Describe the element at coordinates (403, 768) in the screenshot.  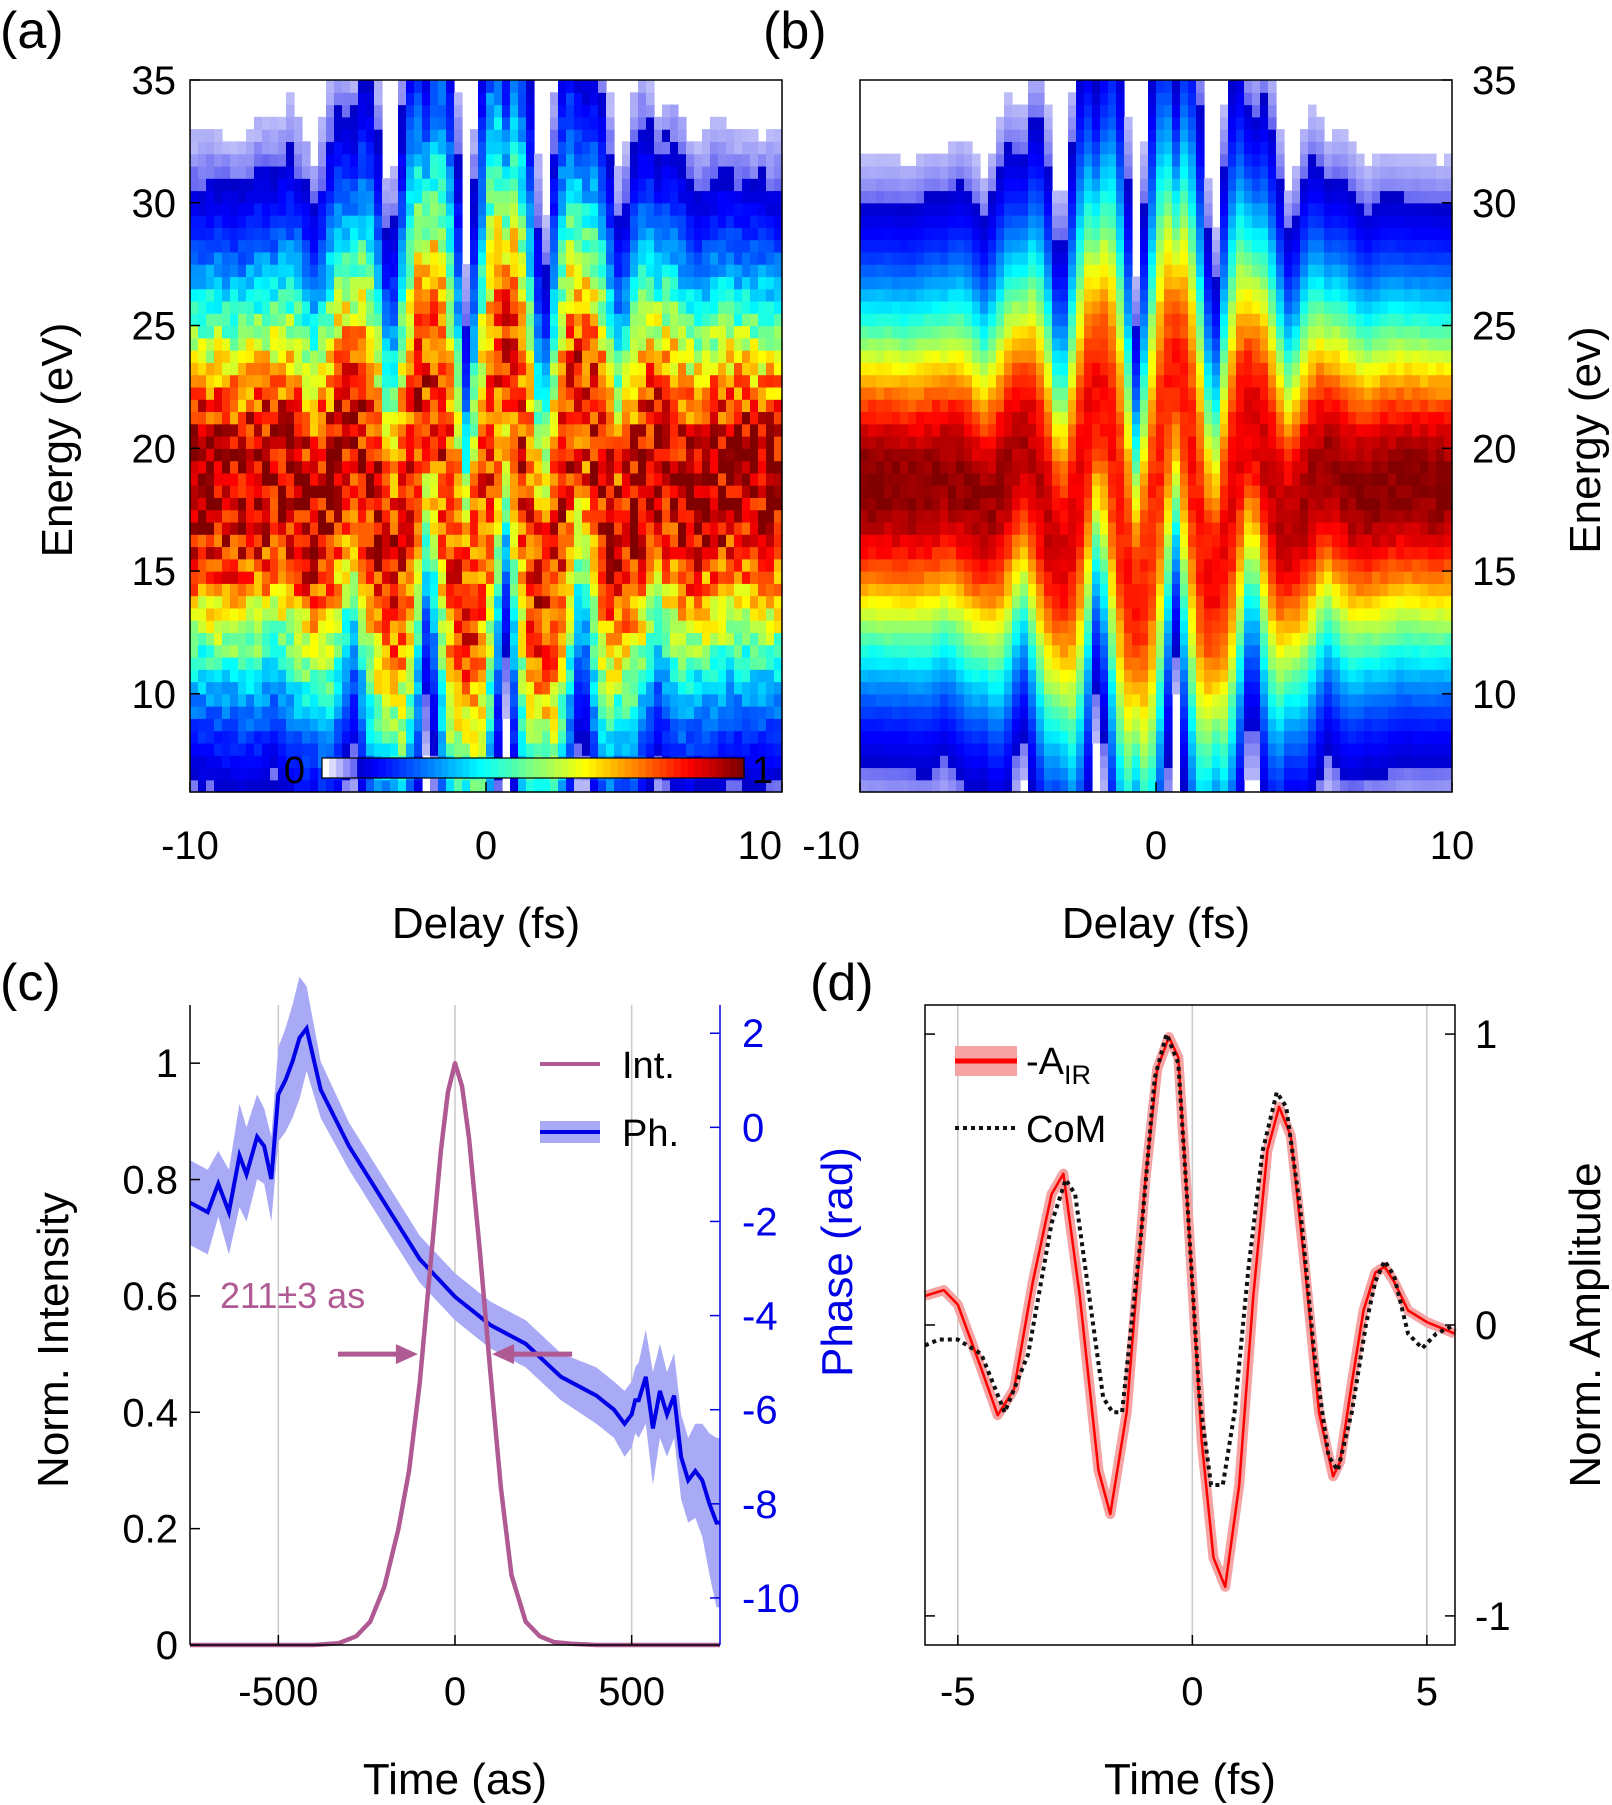
I see `colorbar-cell` at that location.